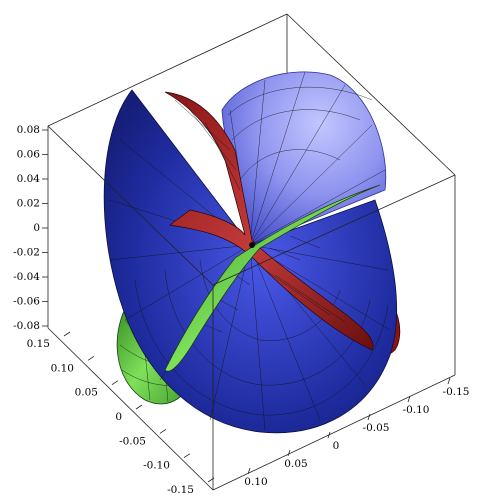 The height and width of the screenshot is (500, 500). What do you see at coordinates (295, 464) in the screenshot?
I see `bottom-tick-label: 0.05` at bounding box center [295, 464].